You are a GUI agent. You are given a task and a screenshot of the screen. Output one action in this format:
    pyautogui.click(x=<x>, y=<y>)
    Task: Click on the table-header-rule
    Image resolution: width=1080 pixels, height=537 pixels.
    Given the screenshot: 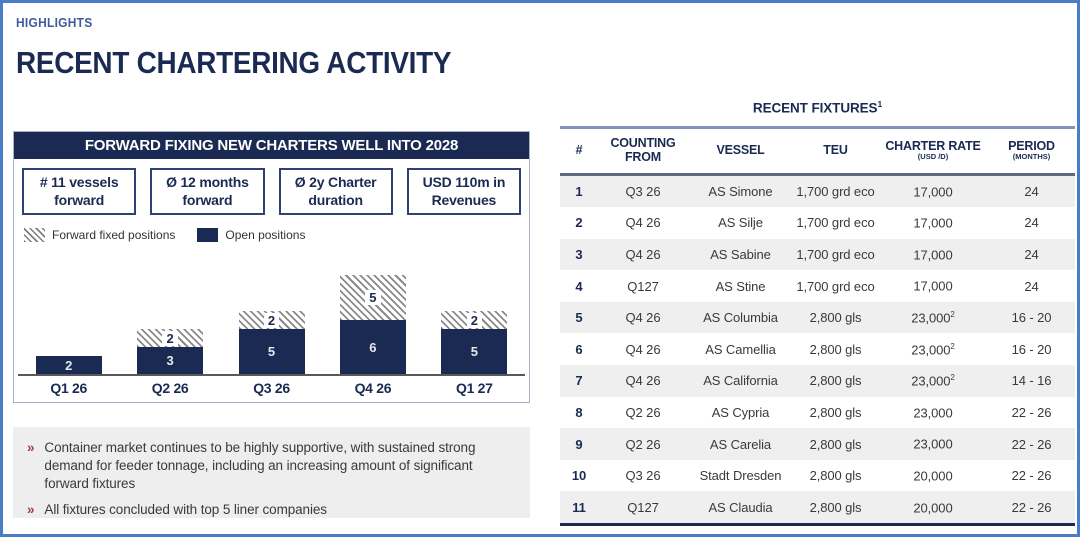 What is the action you would take?
    pyautogui.click(x=817, y=174)
    